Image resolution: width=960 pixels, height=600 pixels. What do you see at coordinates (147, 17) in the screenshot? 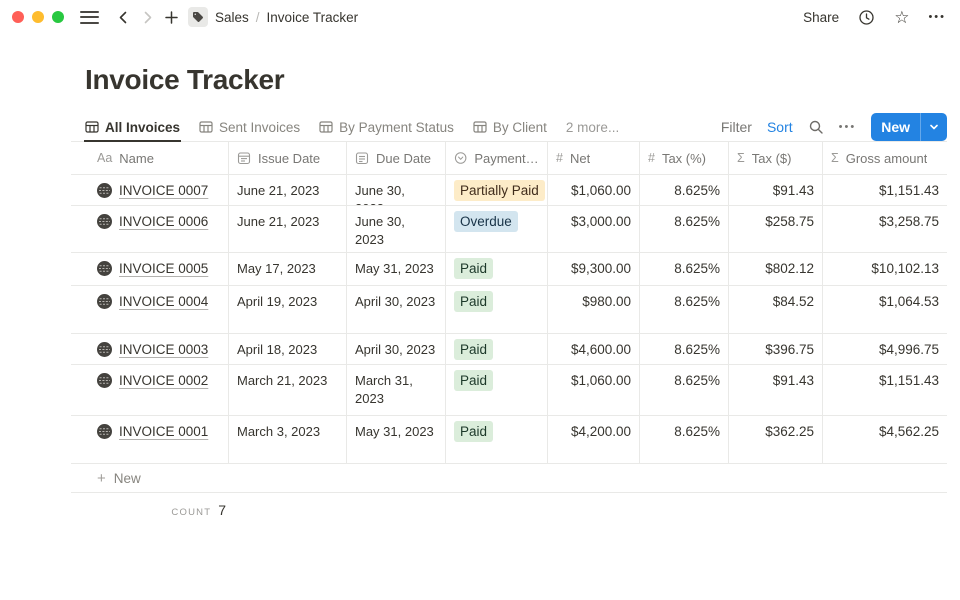
I see `forward-button` at bounding box center [147, 17].